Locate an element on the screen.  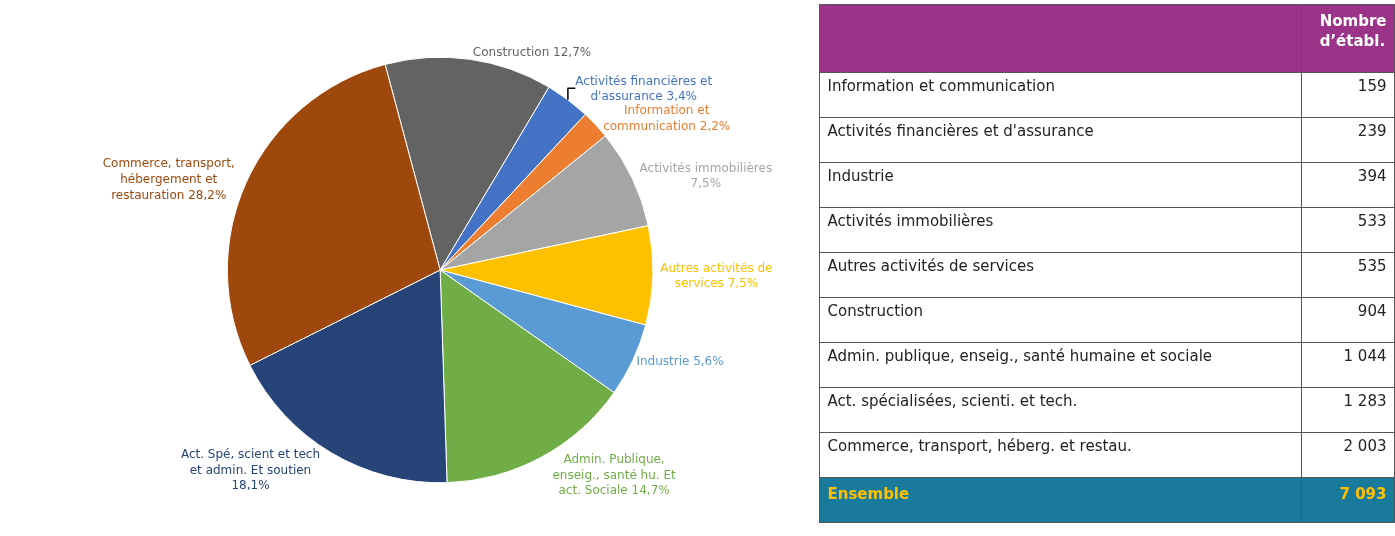
slice-label: Construction 12,7% is located at coordinates (532, 52).